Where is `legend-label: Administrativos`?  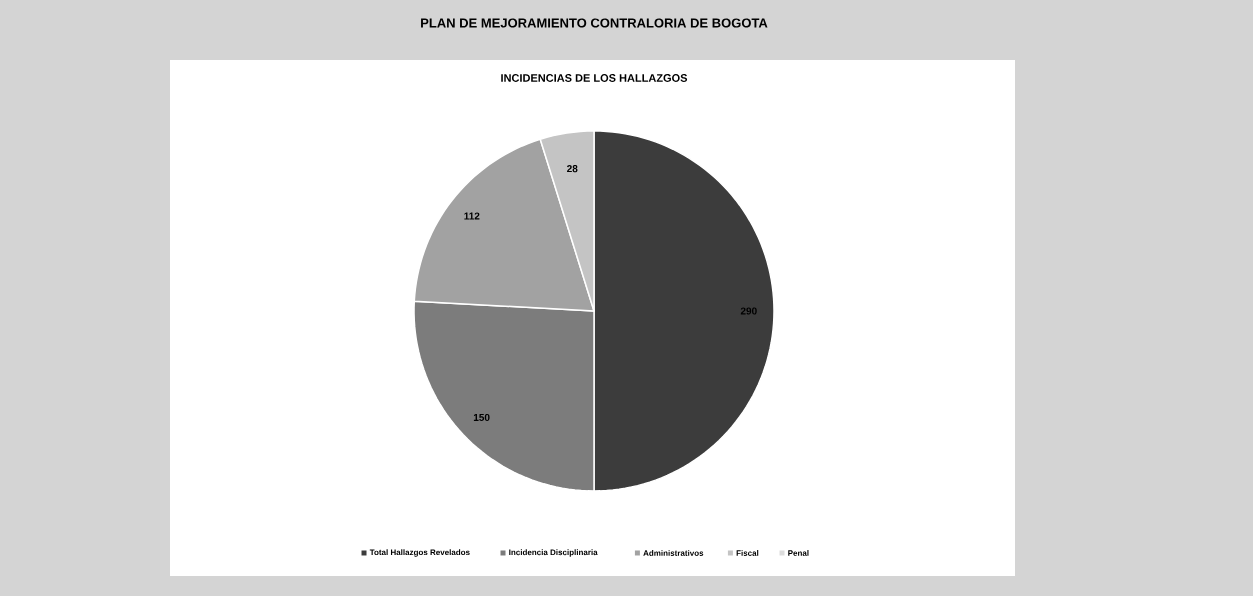
legend-label: Administrativos is located at coordinates (673, 553).